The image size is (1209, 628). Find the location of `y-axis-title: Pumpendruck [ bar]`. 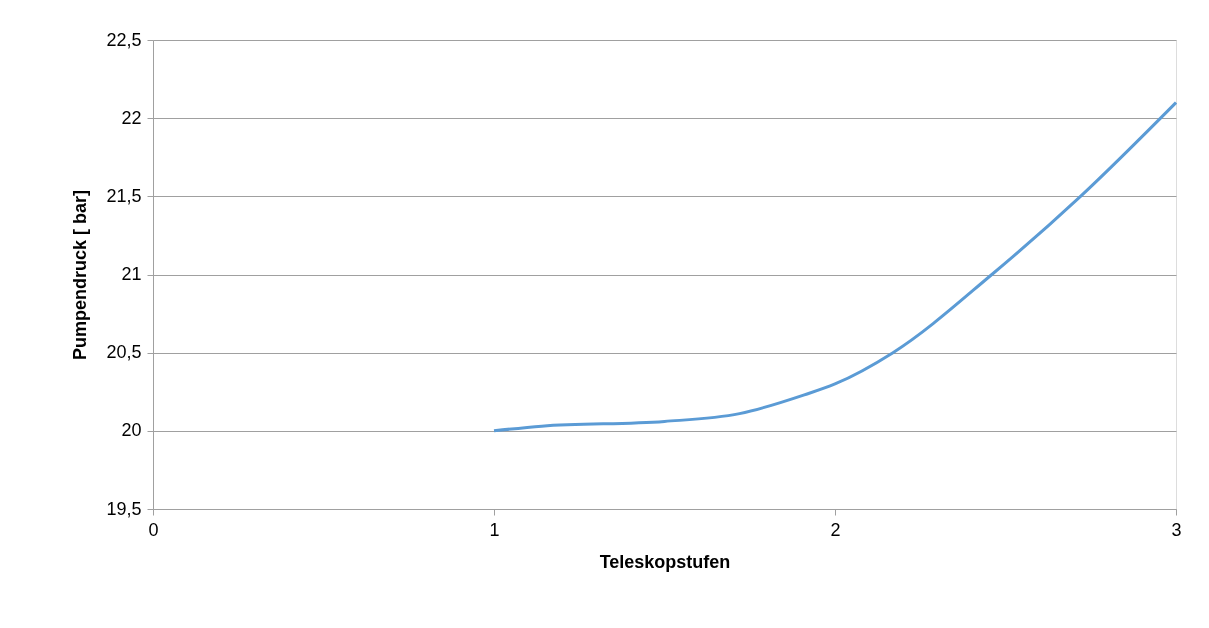

y-axis-title: Pumpendruck [ bar] is located at coordinates (80, 275).